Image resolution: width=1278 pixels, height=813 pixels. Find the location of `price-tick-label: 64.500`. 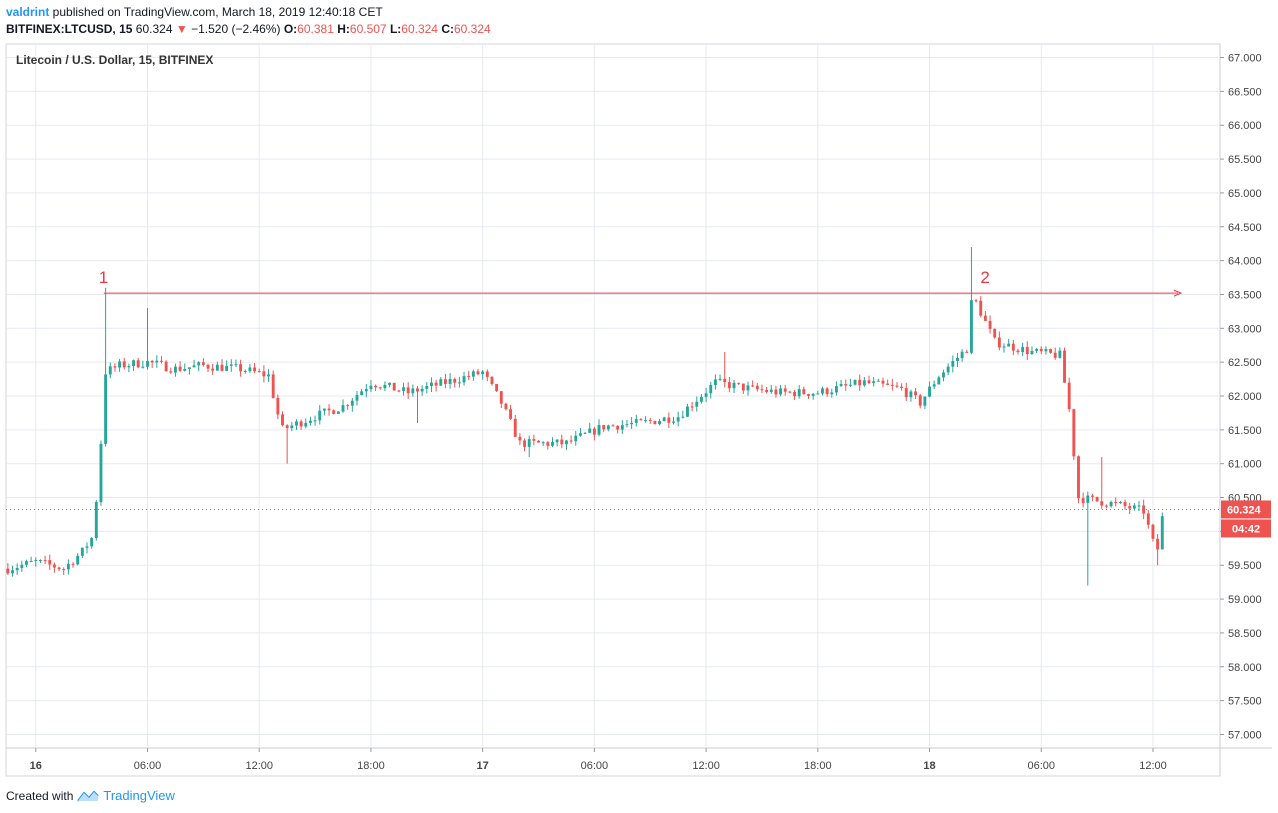

price-tick-label: 64.500 is located at coordinates (1245, 228).